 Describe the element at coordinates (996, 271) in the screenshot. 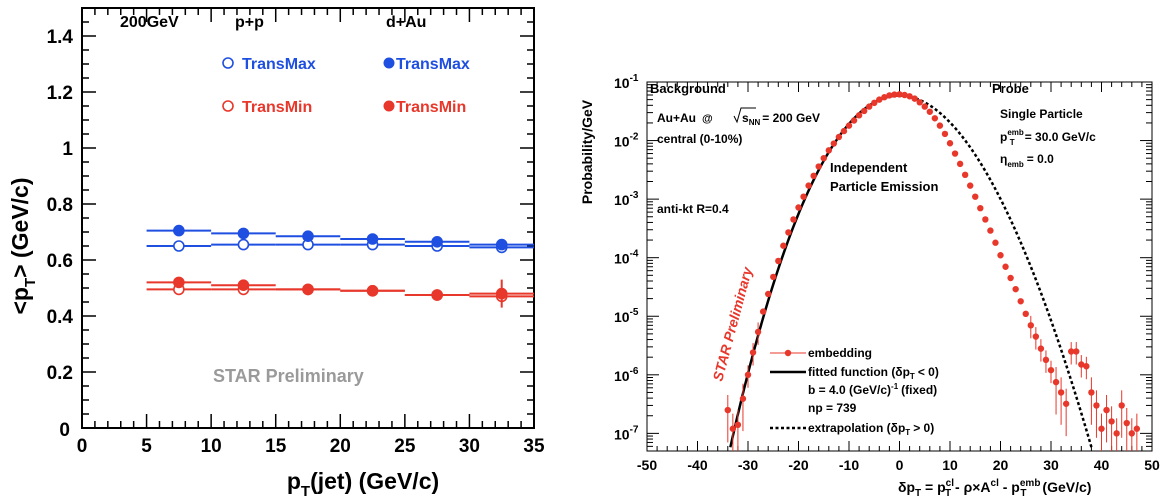

I see `extrapolation-curve` at that location.